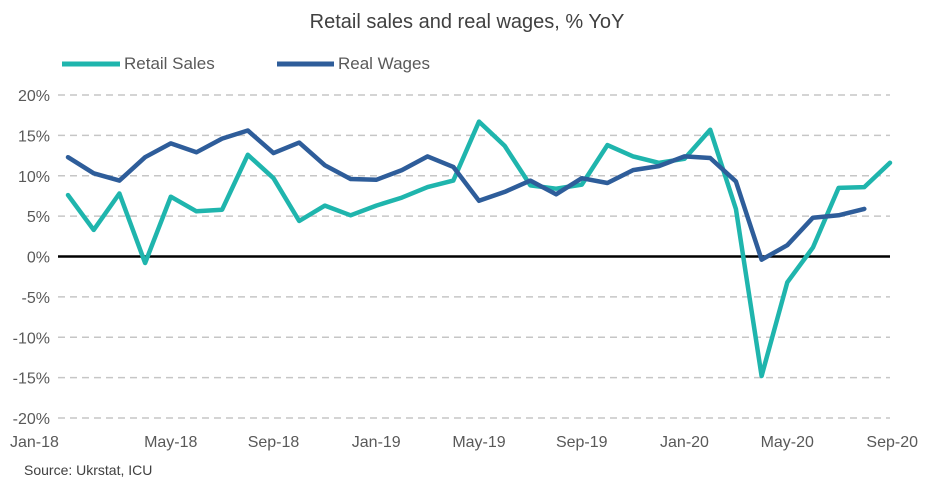 This screenshot has width=926, height=489. I want to click on x-tick-label: Jan-20, so click(684, 442).